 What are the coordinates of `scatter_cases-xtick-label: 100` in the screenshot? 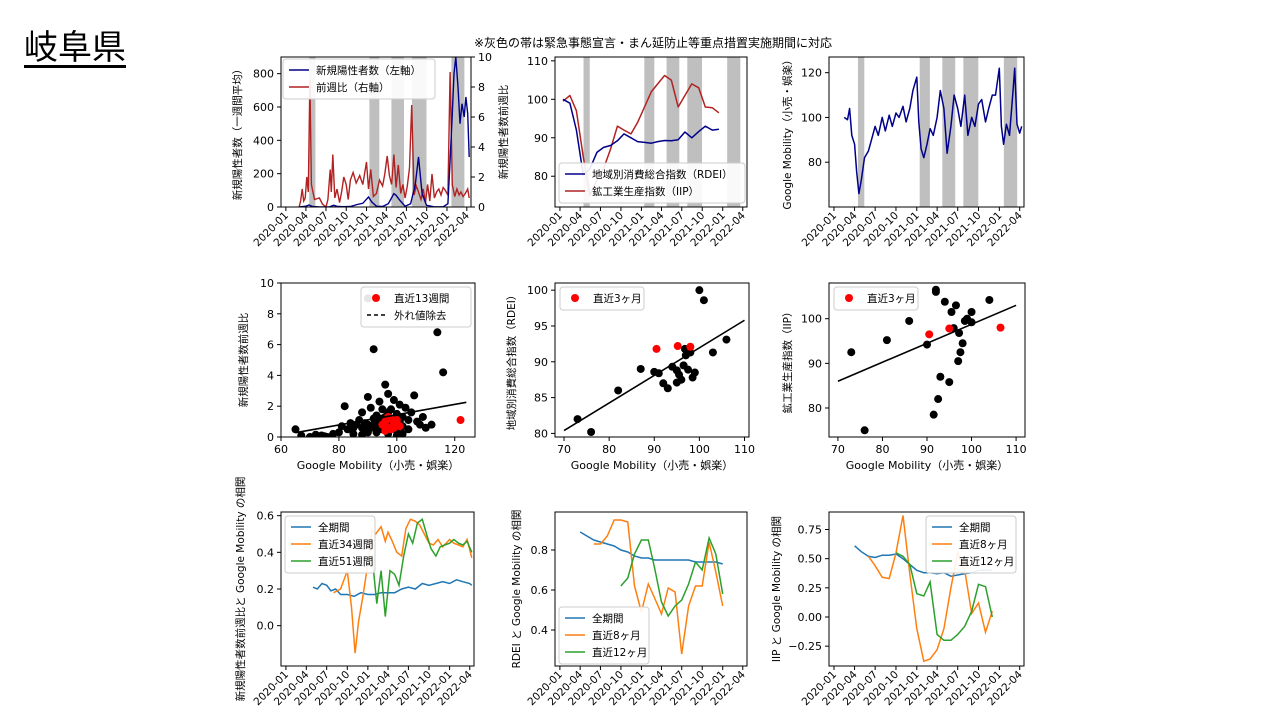 It's located at (396, 449).